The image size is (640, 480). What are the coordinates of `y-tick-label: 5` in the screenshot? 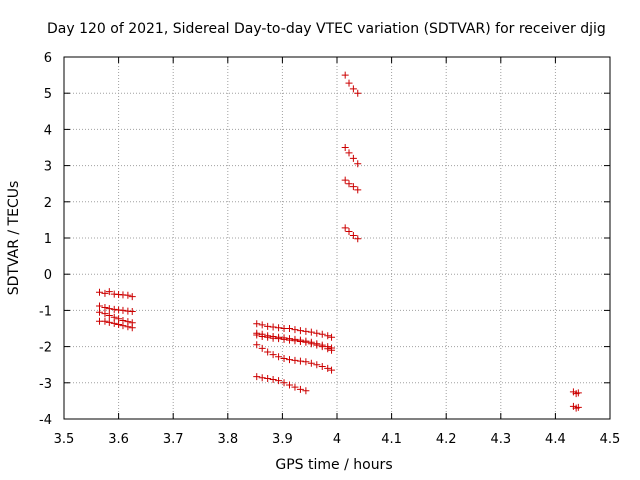 It's located at (48, 94).